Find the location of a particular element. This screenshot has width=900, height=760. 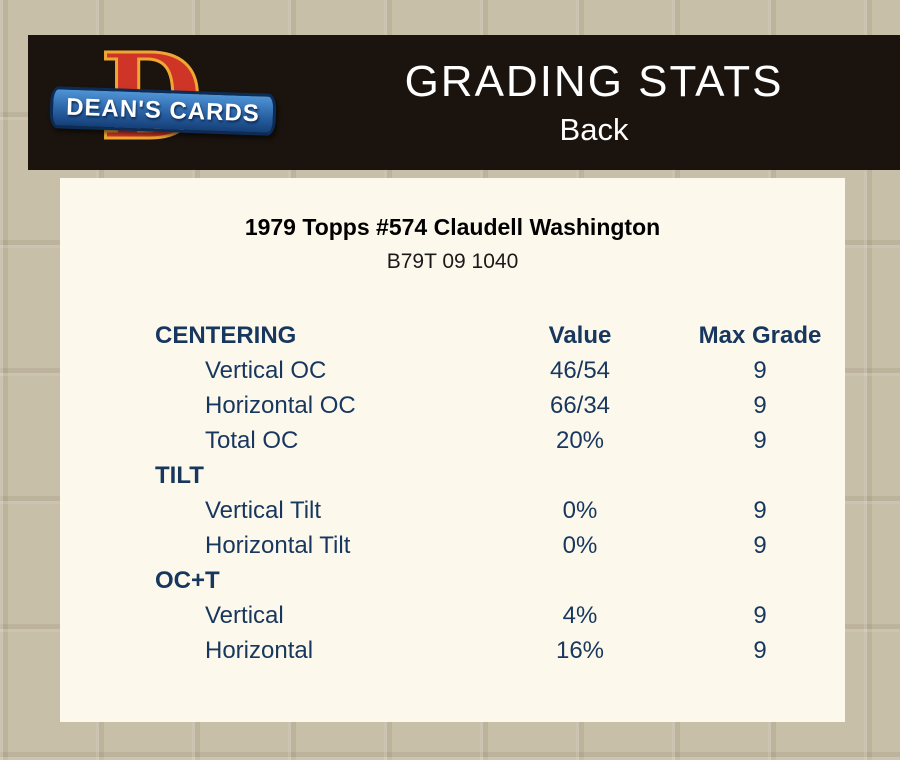

row-label: Vertical OC is located at coordinates (266, 370).